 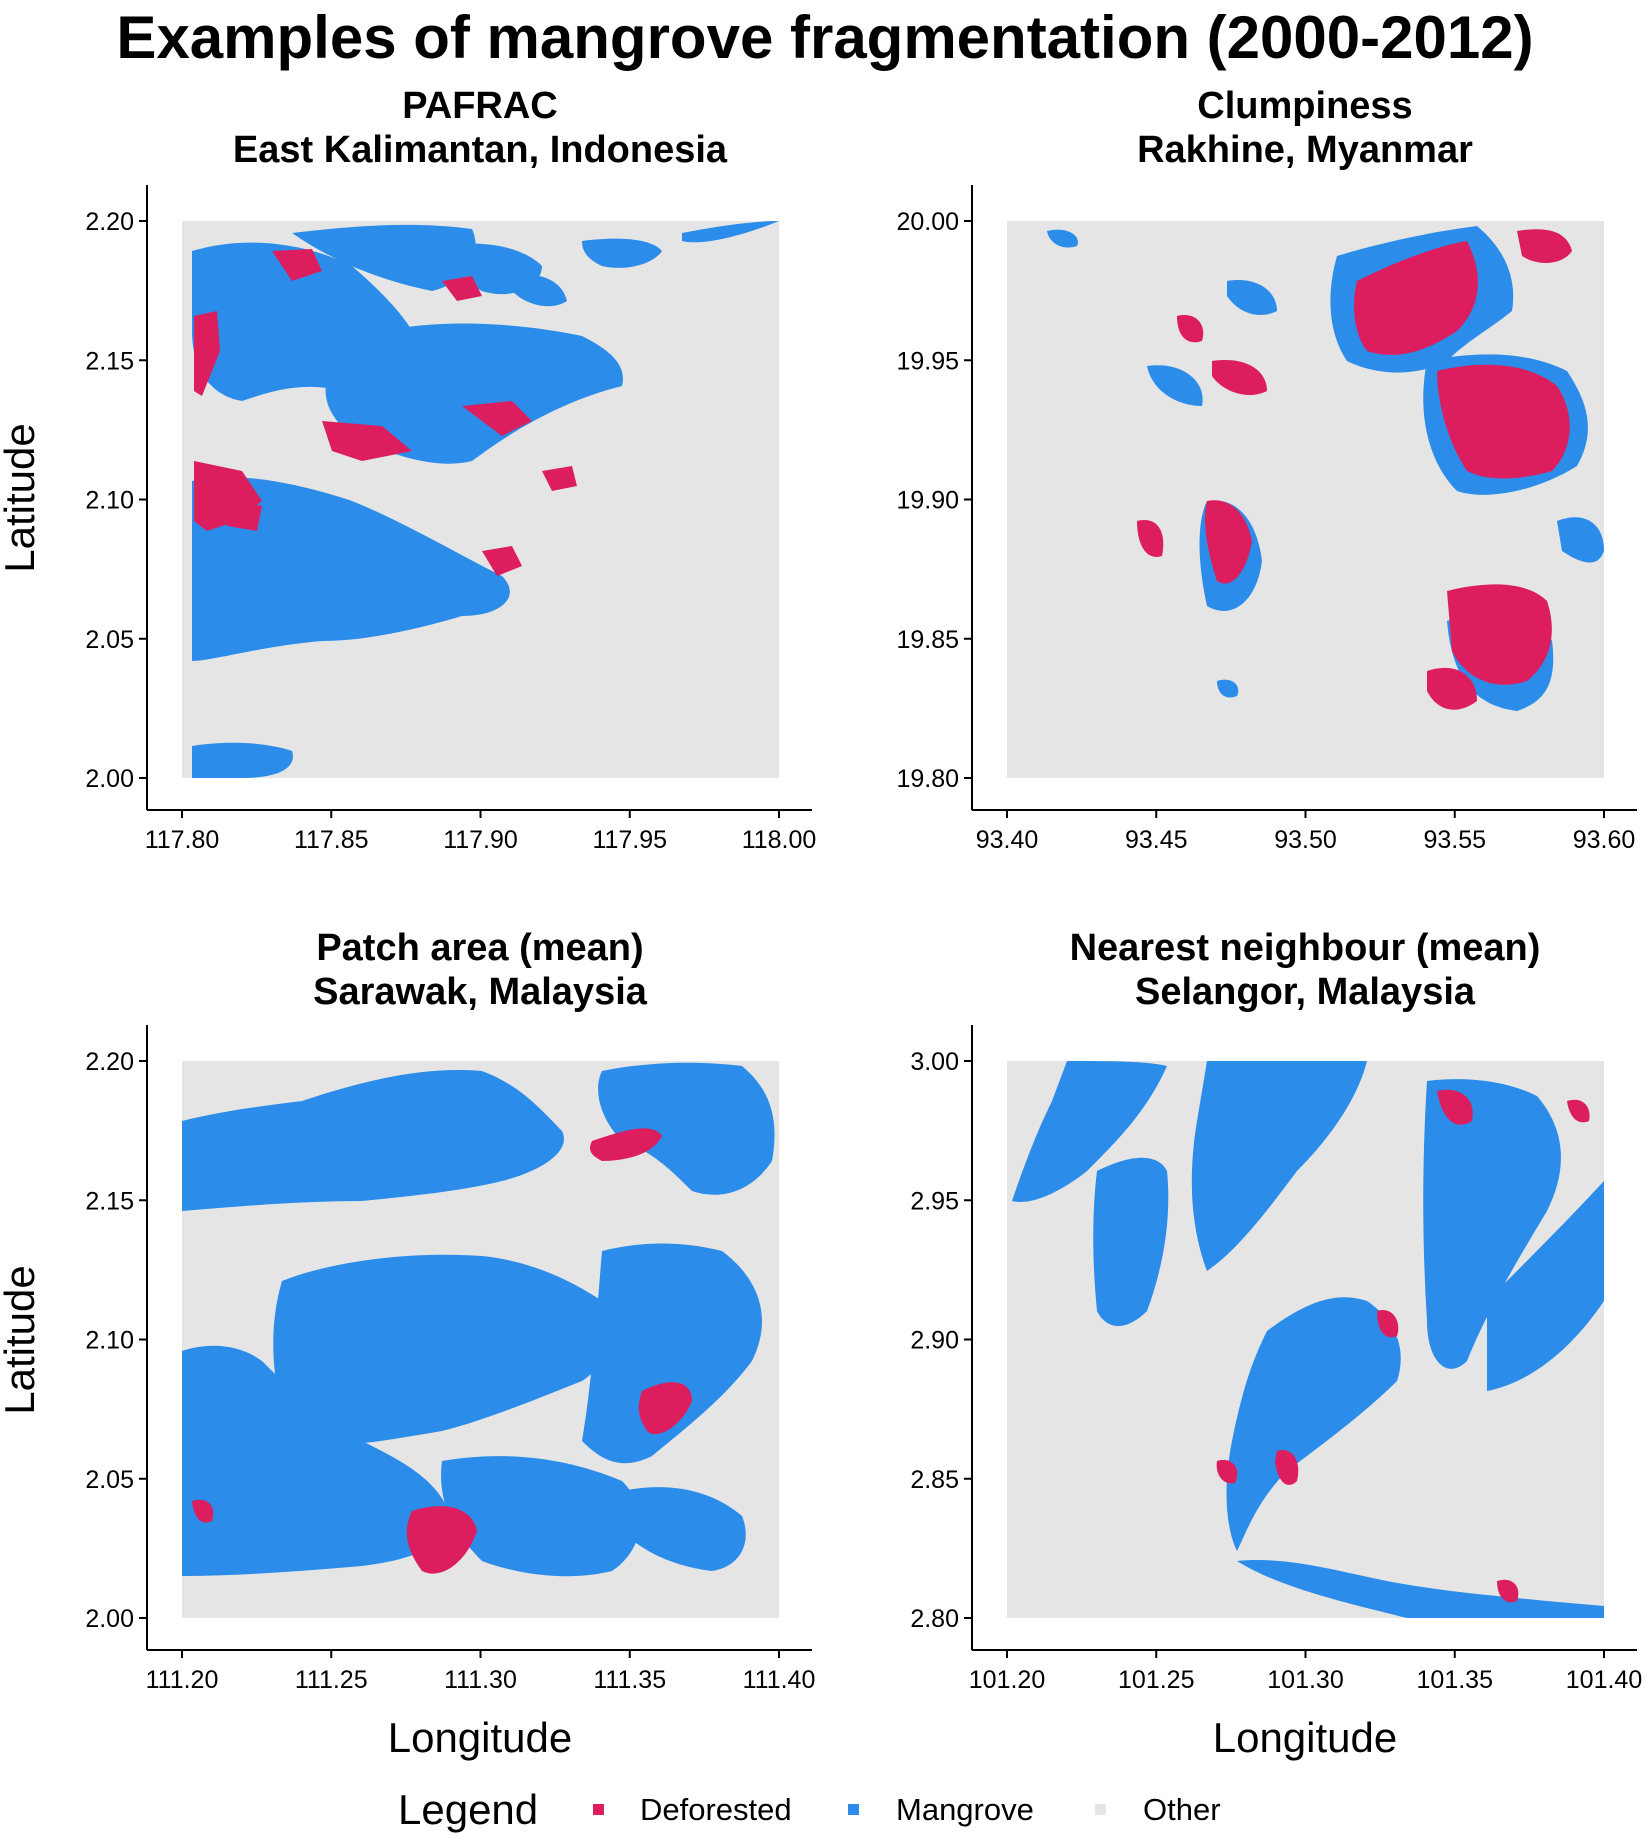 I want to click on y-tick-label: 2.85, so click(x=934, y=1480).